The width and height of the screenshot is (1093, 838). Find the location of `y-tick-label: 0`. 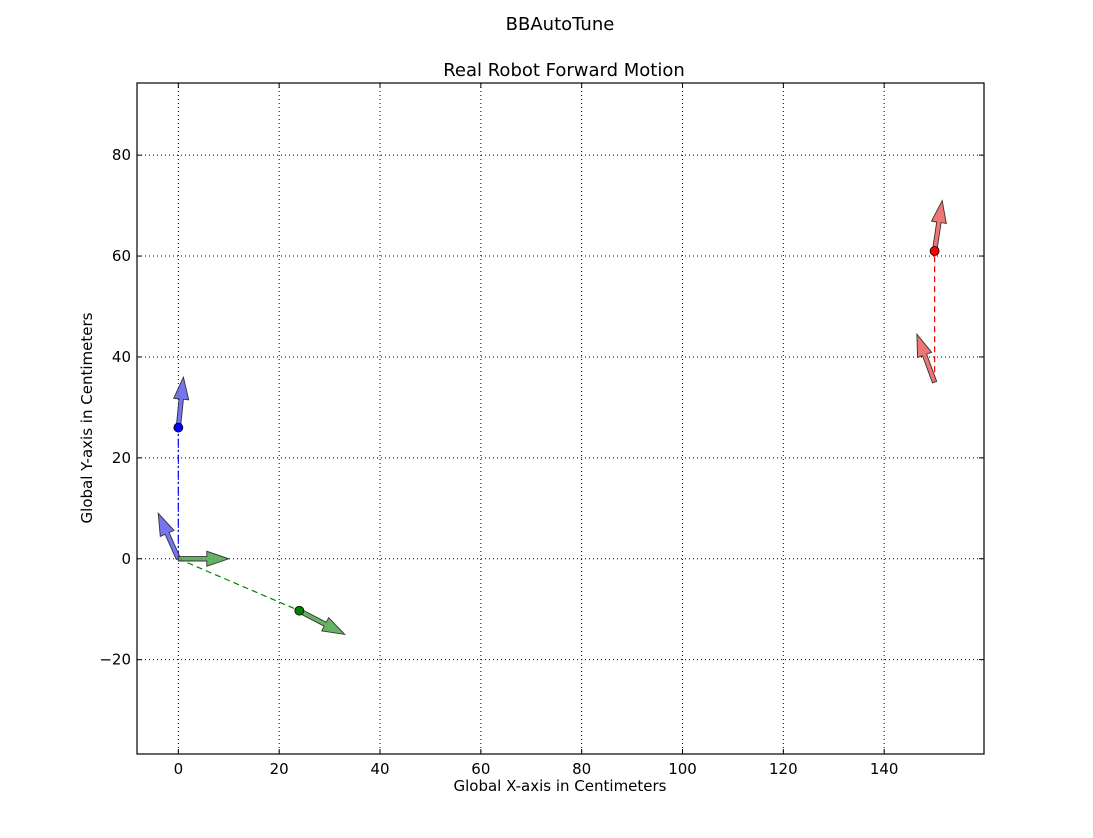

y-tick-label: 0 is located at coordinates (126, 559).